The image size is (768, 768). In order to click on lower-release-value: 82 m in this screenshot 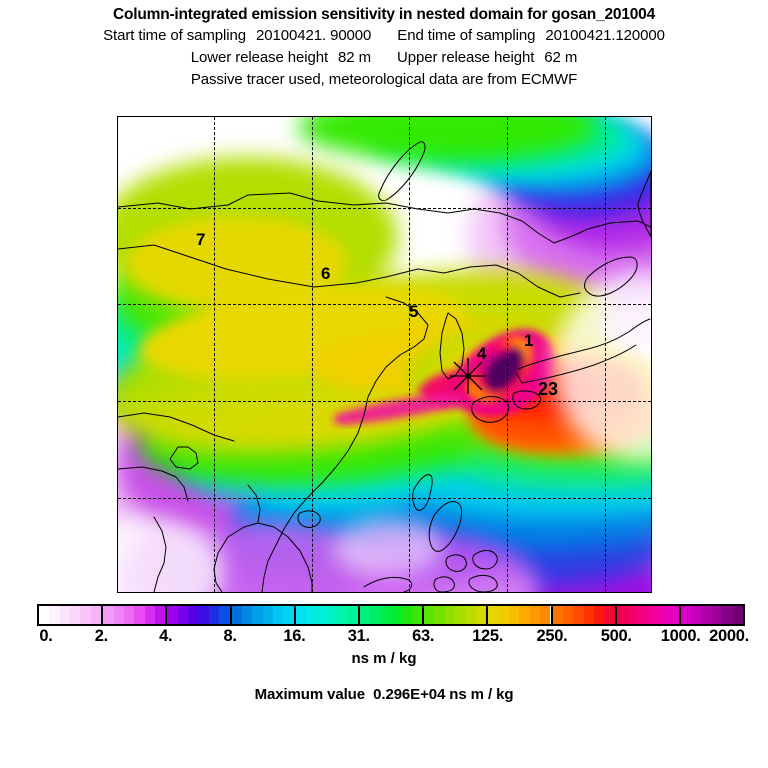, I will do `click(354, 57)`.